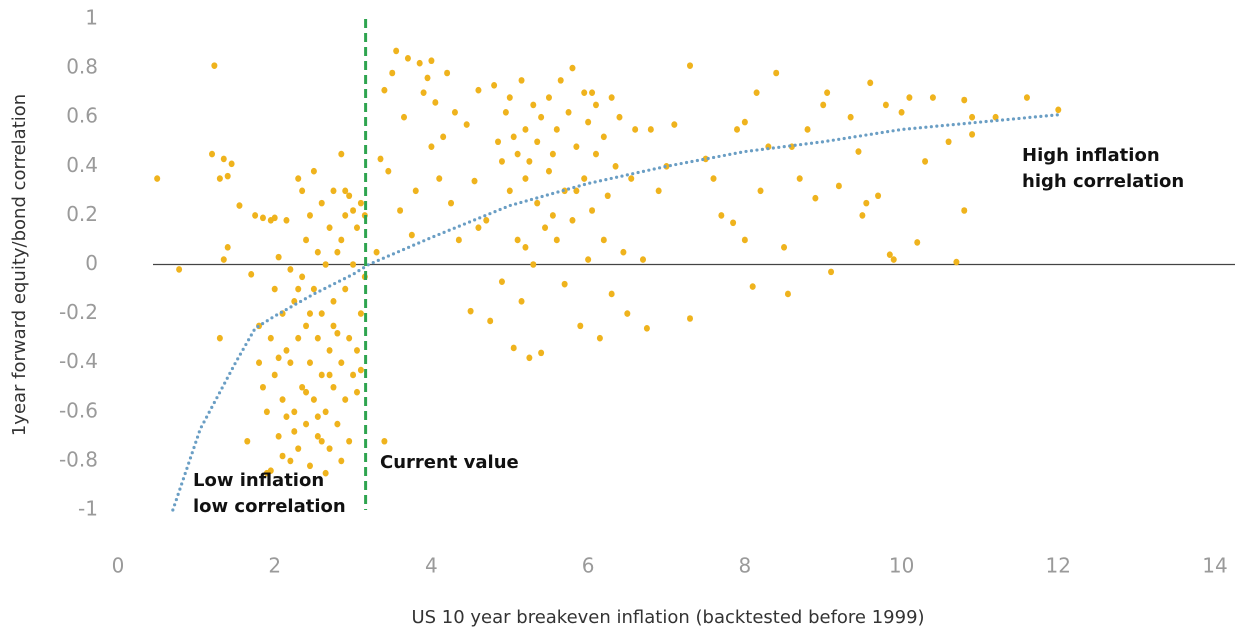  I want to click on y-tick-label: -0.4, so click(78, 361).